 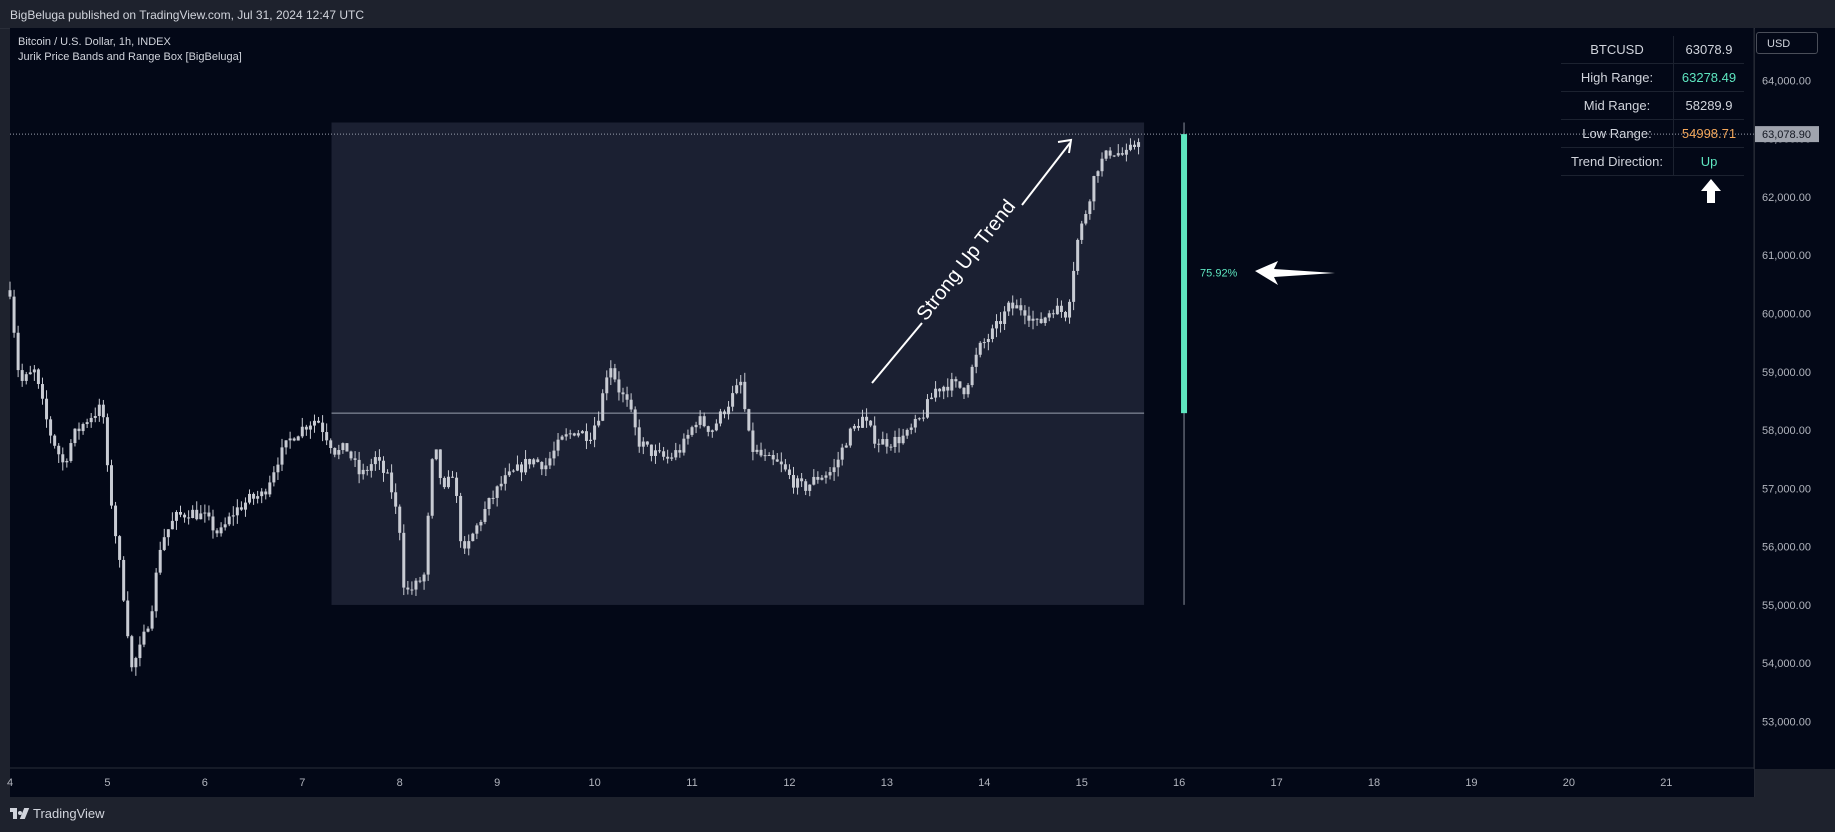 What do you see at coordinates (302, 783) in the screenshot?
I see `x-tick-label: 7` at bounding box center [302, 783].